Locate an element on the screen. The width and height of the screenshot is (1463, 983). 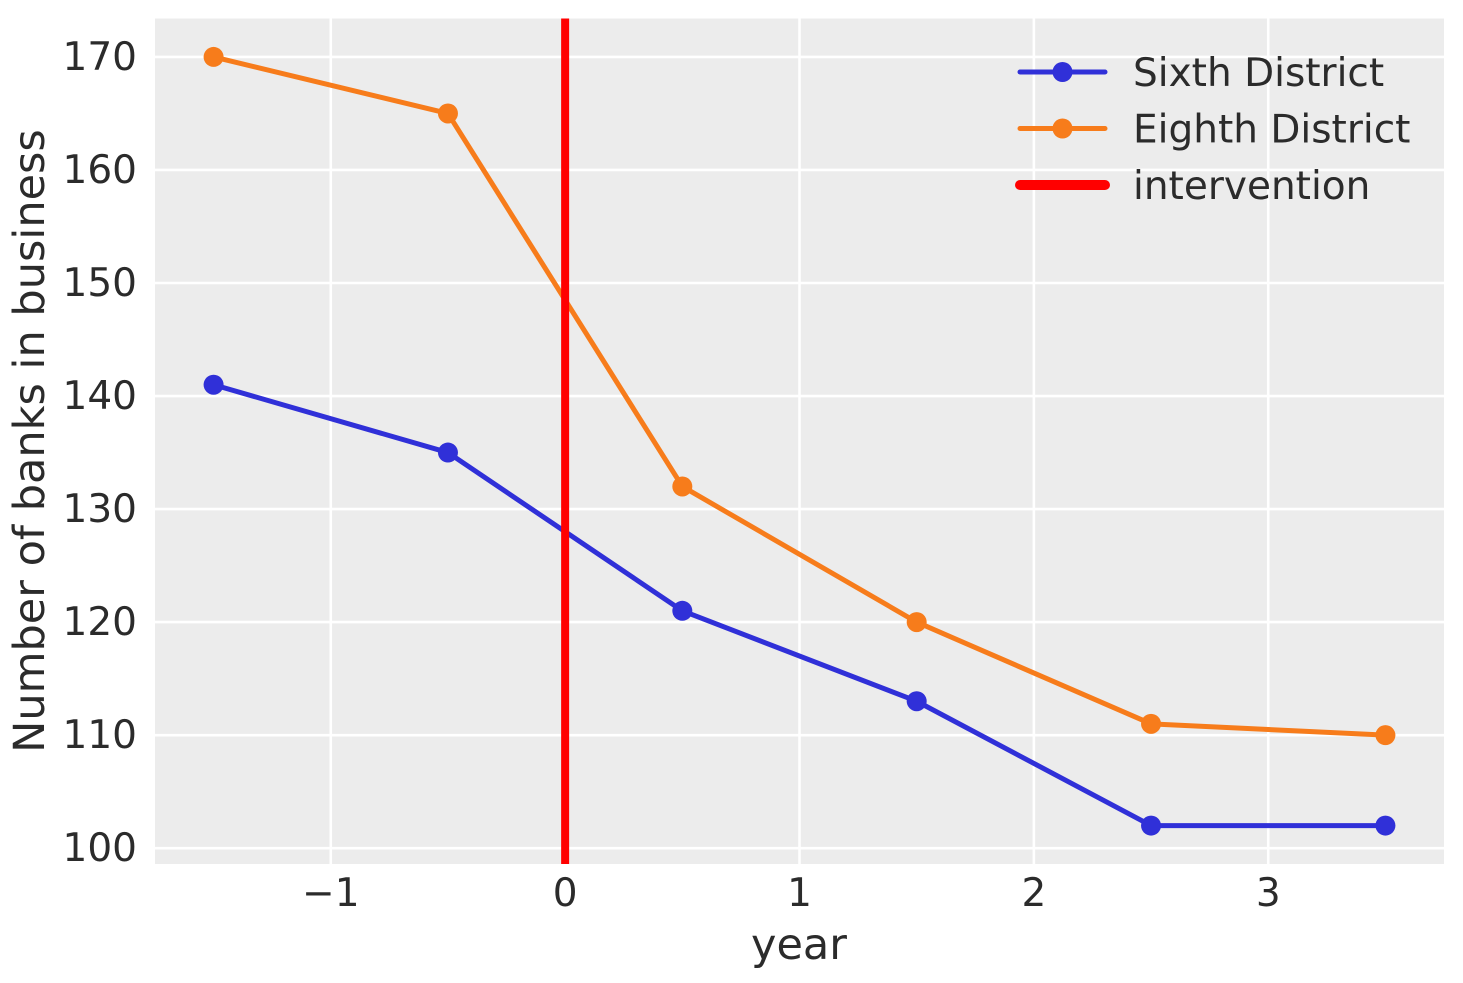
x-tick-label: 1 is located at coordinates (799, 893).